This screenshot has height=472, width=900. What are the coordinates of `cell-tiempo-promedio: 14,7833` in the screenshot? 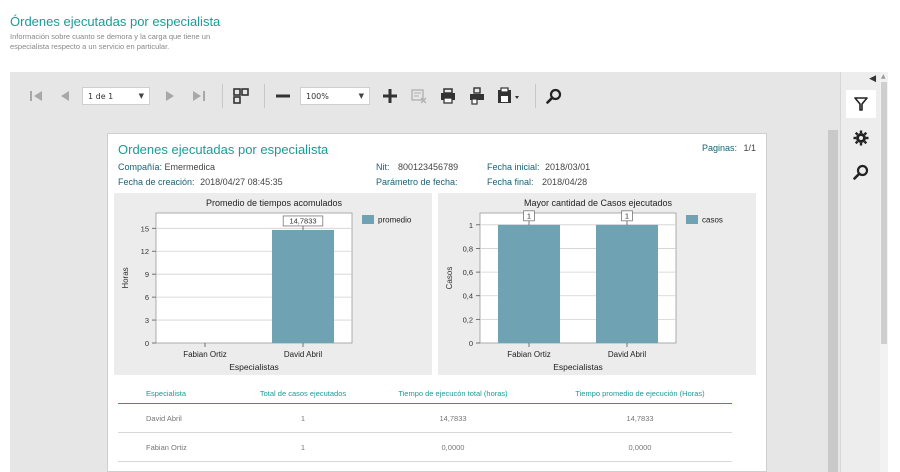 It's located at (640, 418).